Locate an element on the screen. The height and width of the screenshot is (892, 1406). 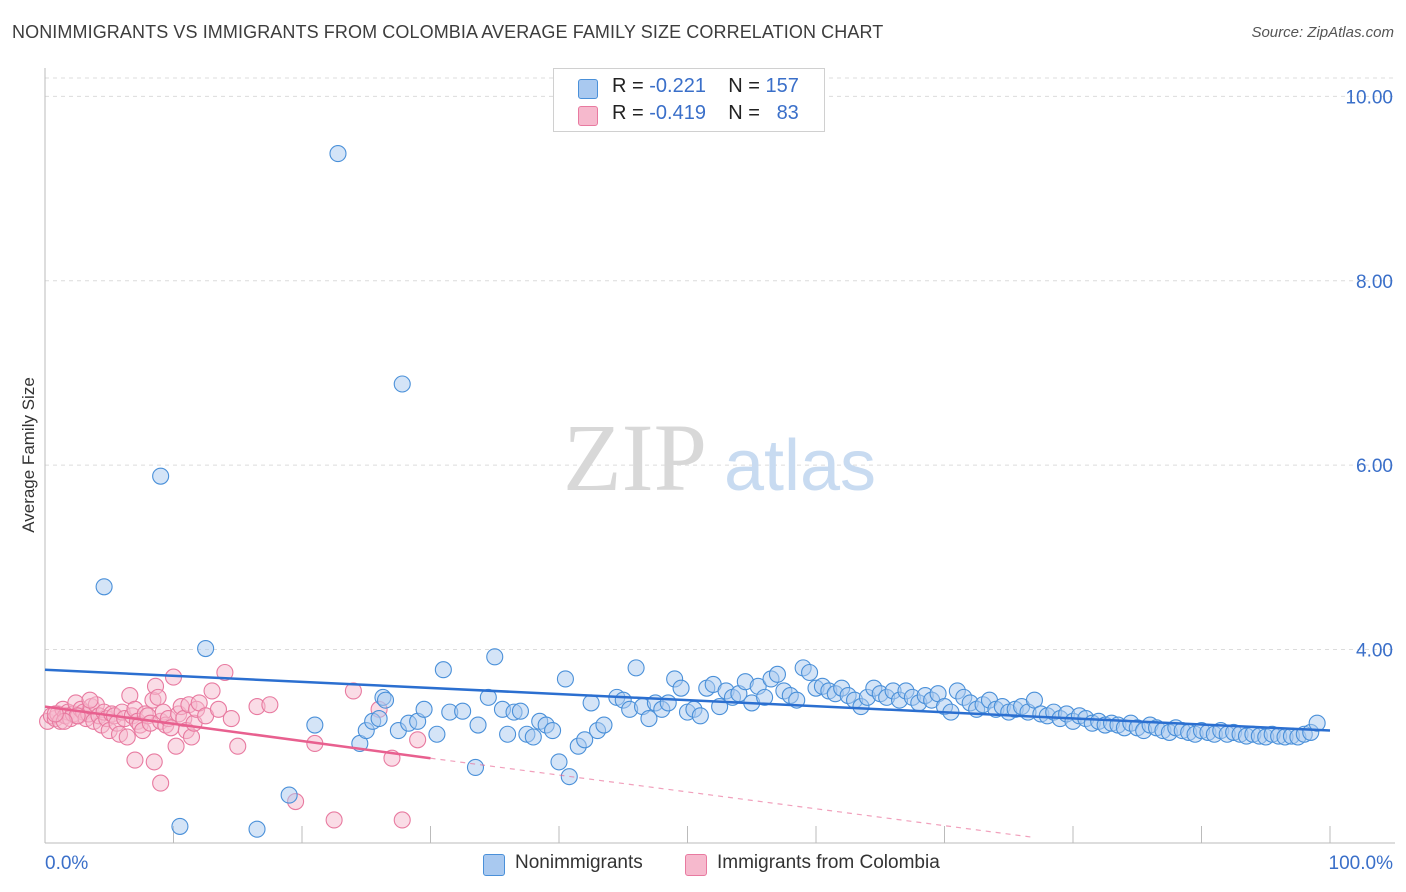
legend-r-value: -0.221 is located at coordinates (677, 86).